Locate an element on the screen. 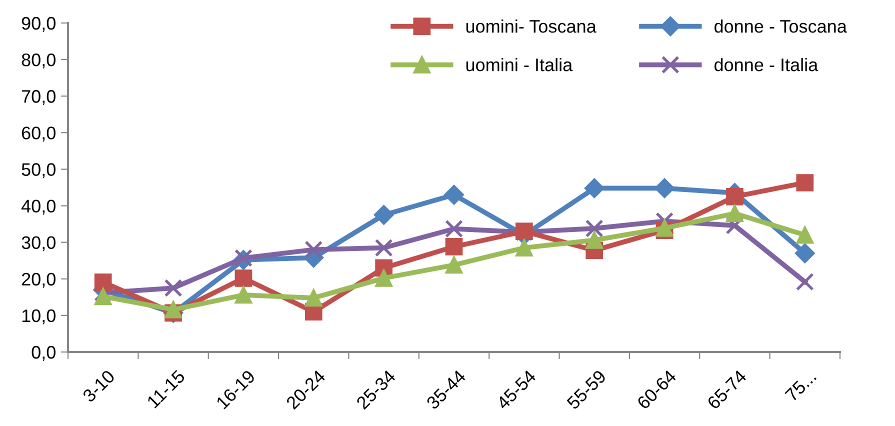 Image resolution: width=895 pixels, height=426 pixels. y-tick-label: 90,0 is located at coordinates (39, 24).